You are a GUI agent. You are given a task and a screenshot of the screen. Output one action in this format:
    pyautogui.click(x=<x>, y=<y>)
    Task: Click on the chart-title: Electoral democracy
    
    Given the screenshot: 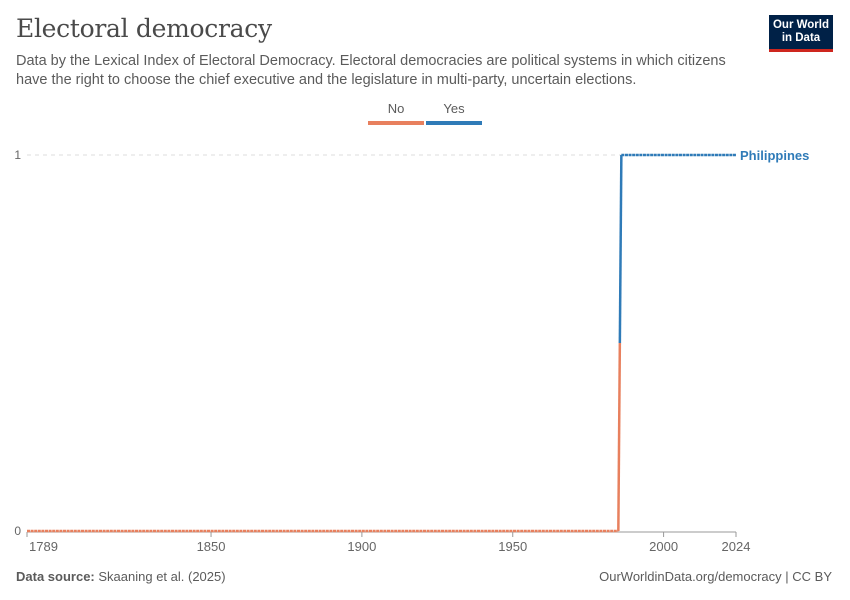 What is the action you would take?
    pyautogui.click(x=144, y=28)
    